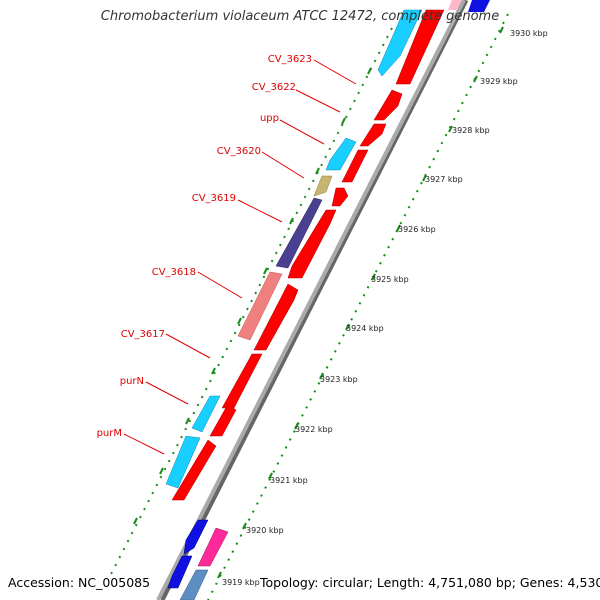  What do you see at coordinates (214, 198) in the screenshot?
I see `gene-label-cv3619: CV_3619` at bounding box center [214, 198].